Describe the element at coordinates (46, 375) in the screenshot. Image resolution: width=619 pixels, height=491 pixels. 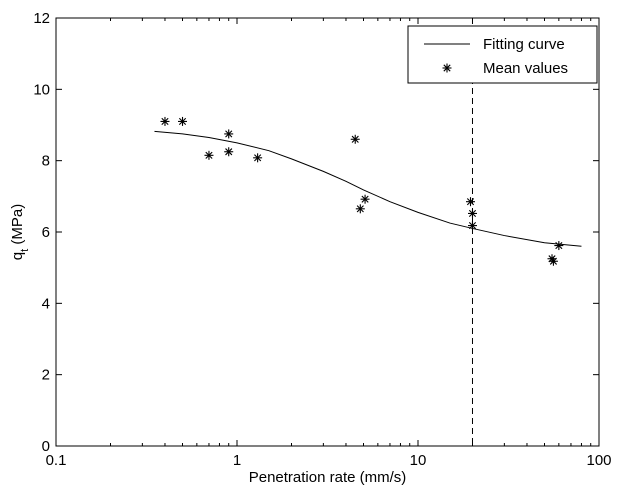
I see `y-tick-label: 2` at that location.